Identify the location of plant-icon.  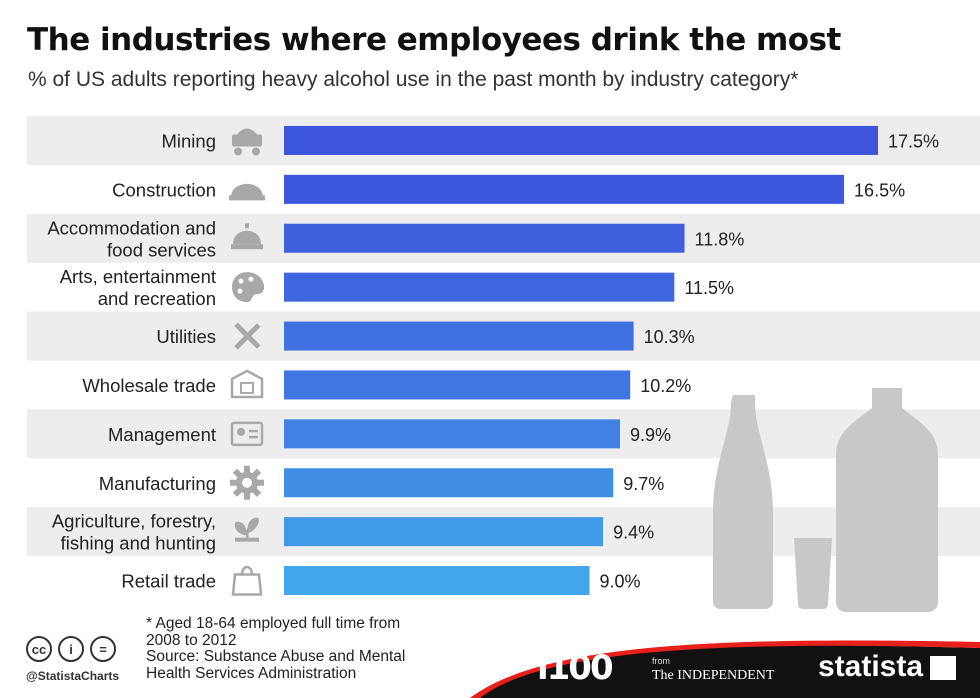
(246, 529).